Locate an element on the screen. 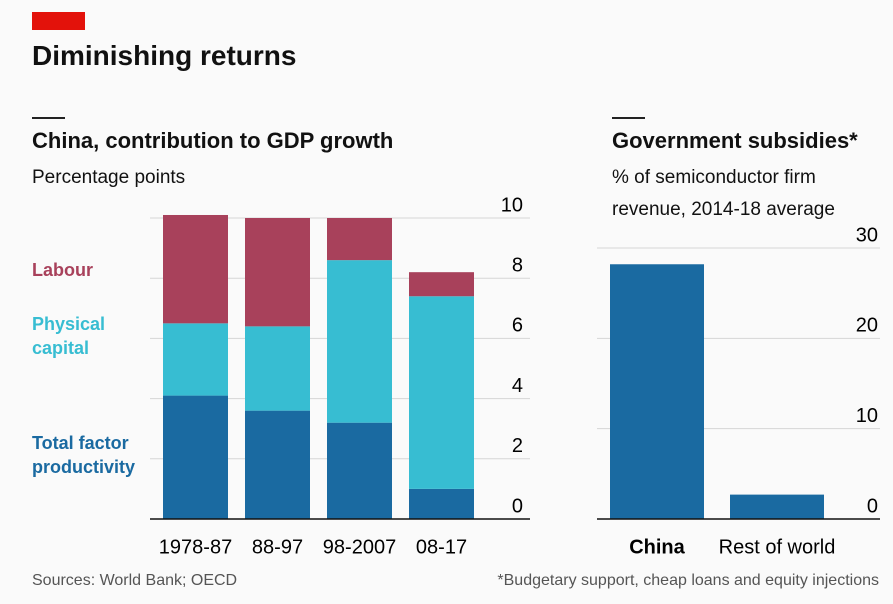 The image size is (893, 604). x-tick-label: Rest of world is located at coordinates (777, 547).